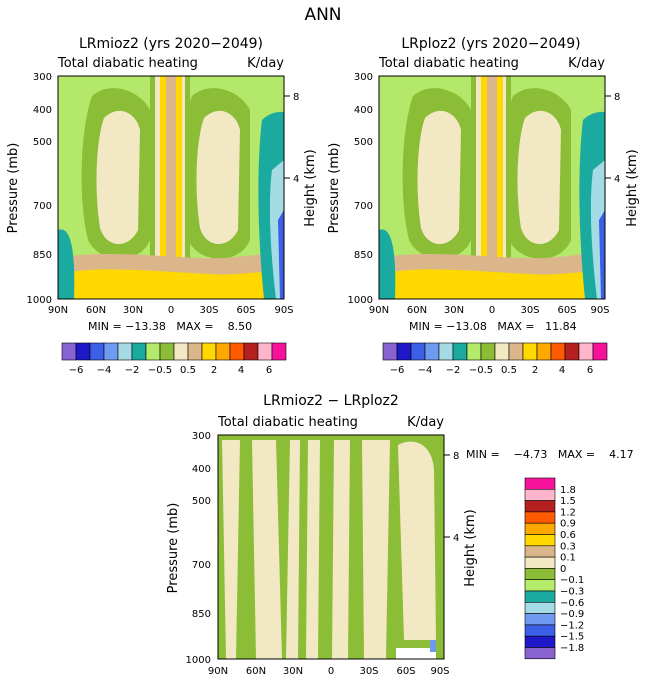  Describe the element at coordinates (360, 189) in the screenshot. I see `panel-b-yaxis: 300 400 500 700 850 1000` at that location.